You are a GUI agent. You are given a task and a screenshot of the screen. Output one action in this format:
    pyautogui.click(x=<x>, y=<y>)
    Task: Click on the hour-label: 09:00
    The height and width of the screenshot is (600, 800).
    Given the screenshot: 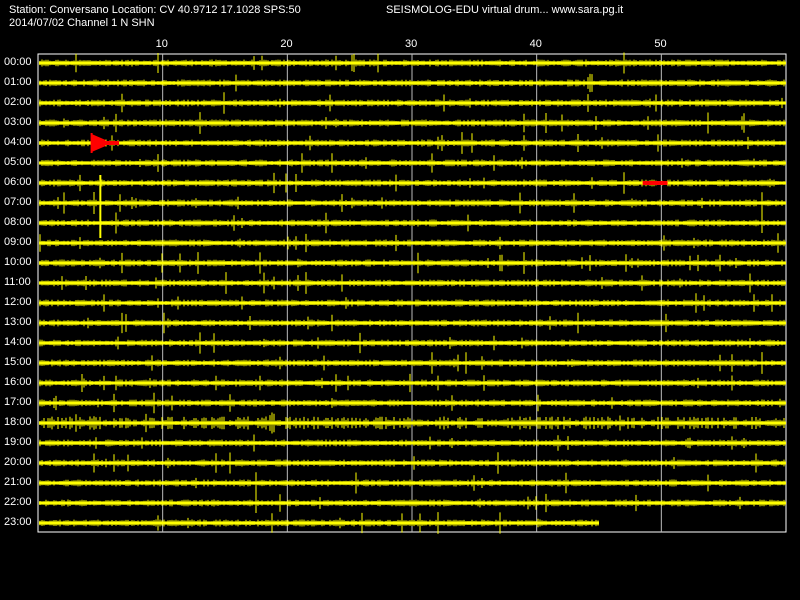 What is the action you would take?
    pyautogui.click(x=18, y=242)
    